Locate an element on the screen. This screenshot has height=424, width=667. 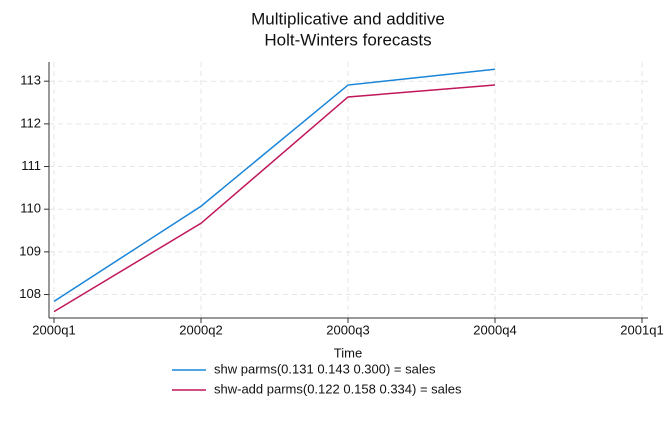
x-tick-label: 2000q3 is located at coordinates (347, 329).